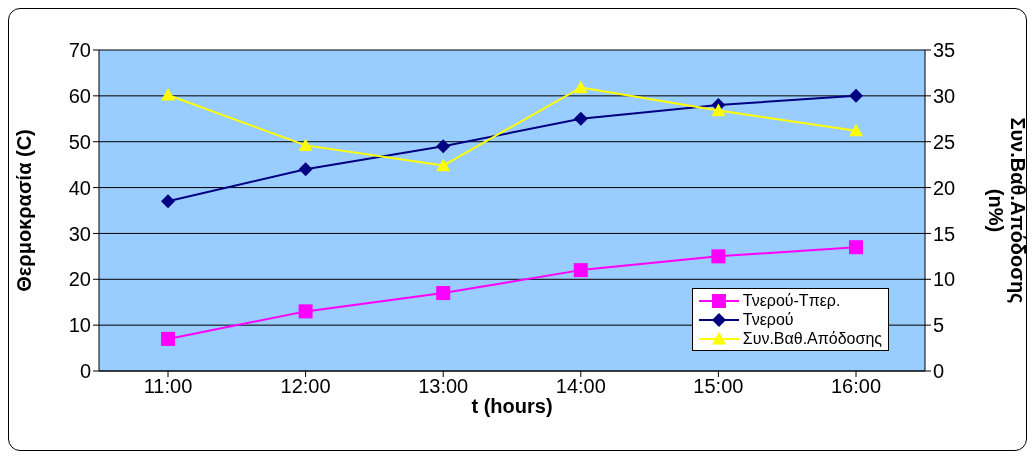  I want to click on y-tick-label: 10, so click(79, 325).